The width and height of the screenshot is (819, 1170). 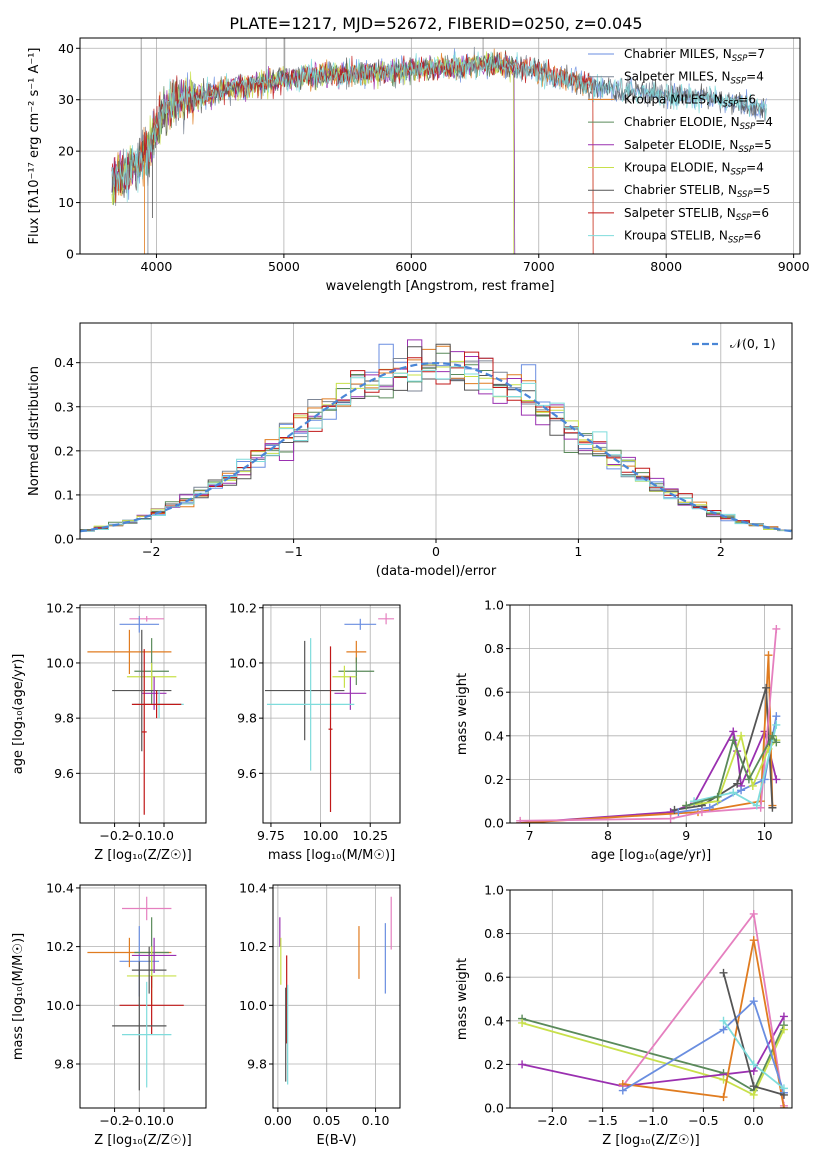 I want to click on x-tick-label: 10, so click(x=765, y=835).